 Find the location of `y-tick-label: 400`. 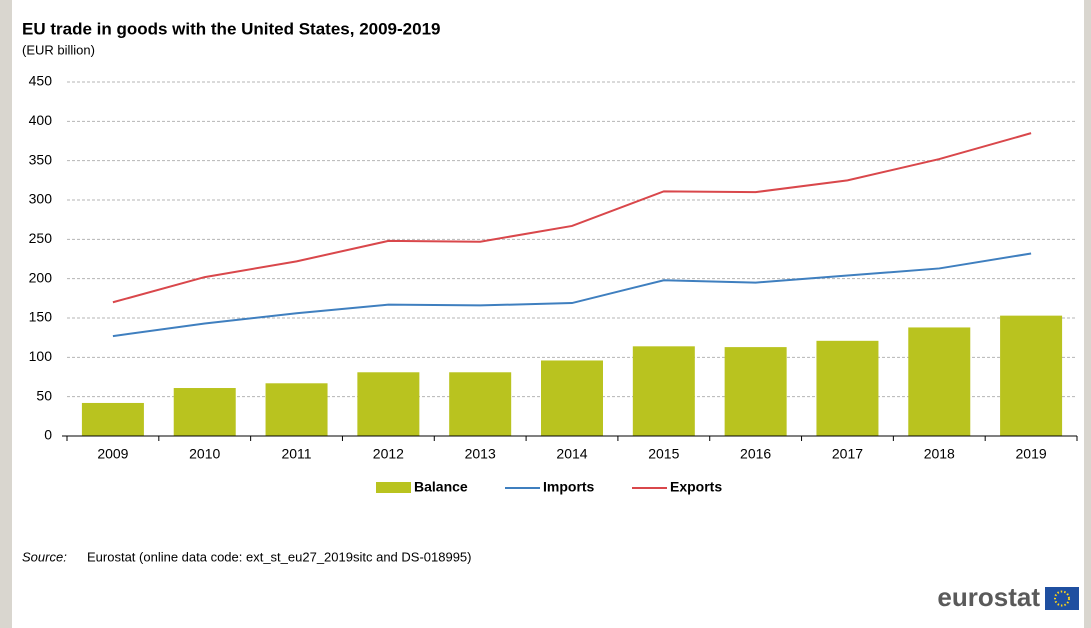

y-tick-label: 400 is located at coordinates (41, 120).